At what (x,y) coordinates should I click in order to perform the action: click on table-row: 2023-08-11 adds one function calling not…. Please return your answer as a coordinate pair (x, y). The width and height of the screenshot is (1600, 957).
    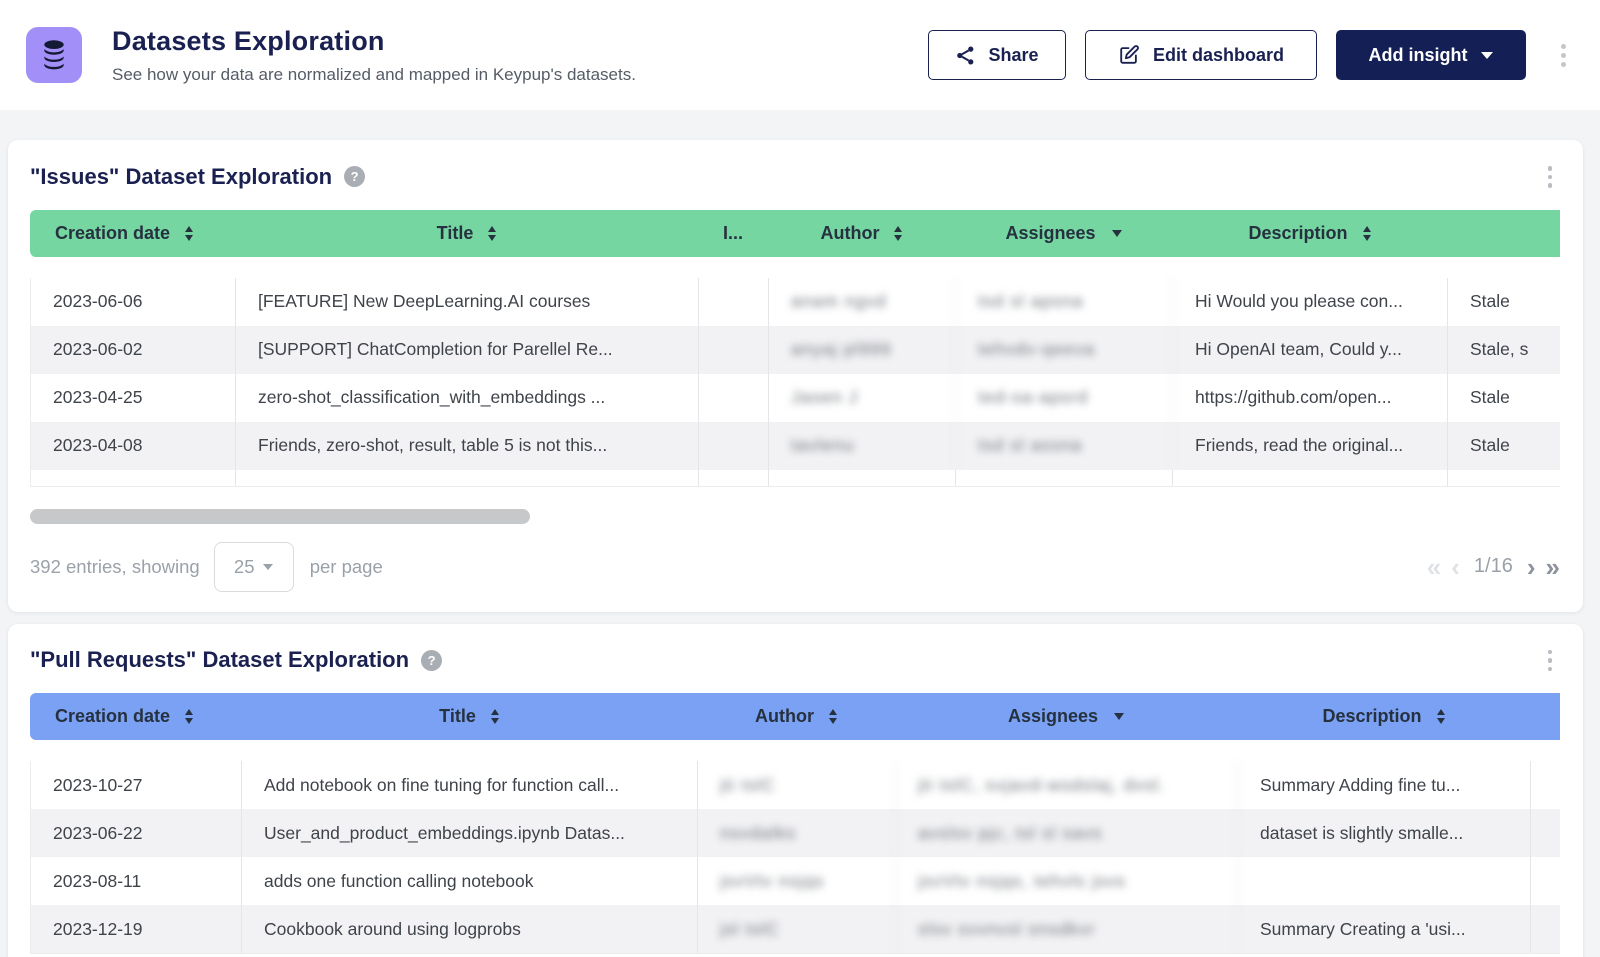
    Looking at the image, I should click on (795, 881).